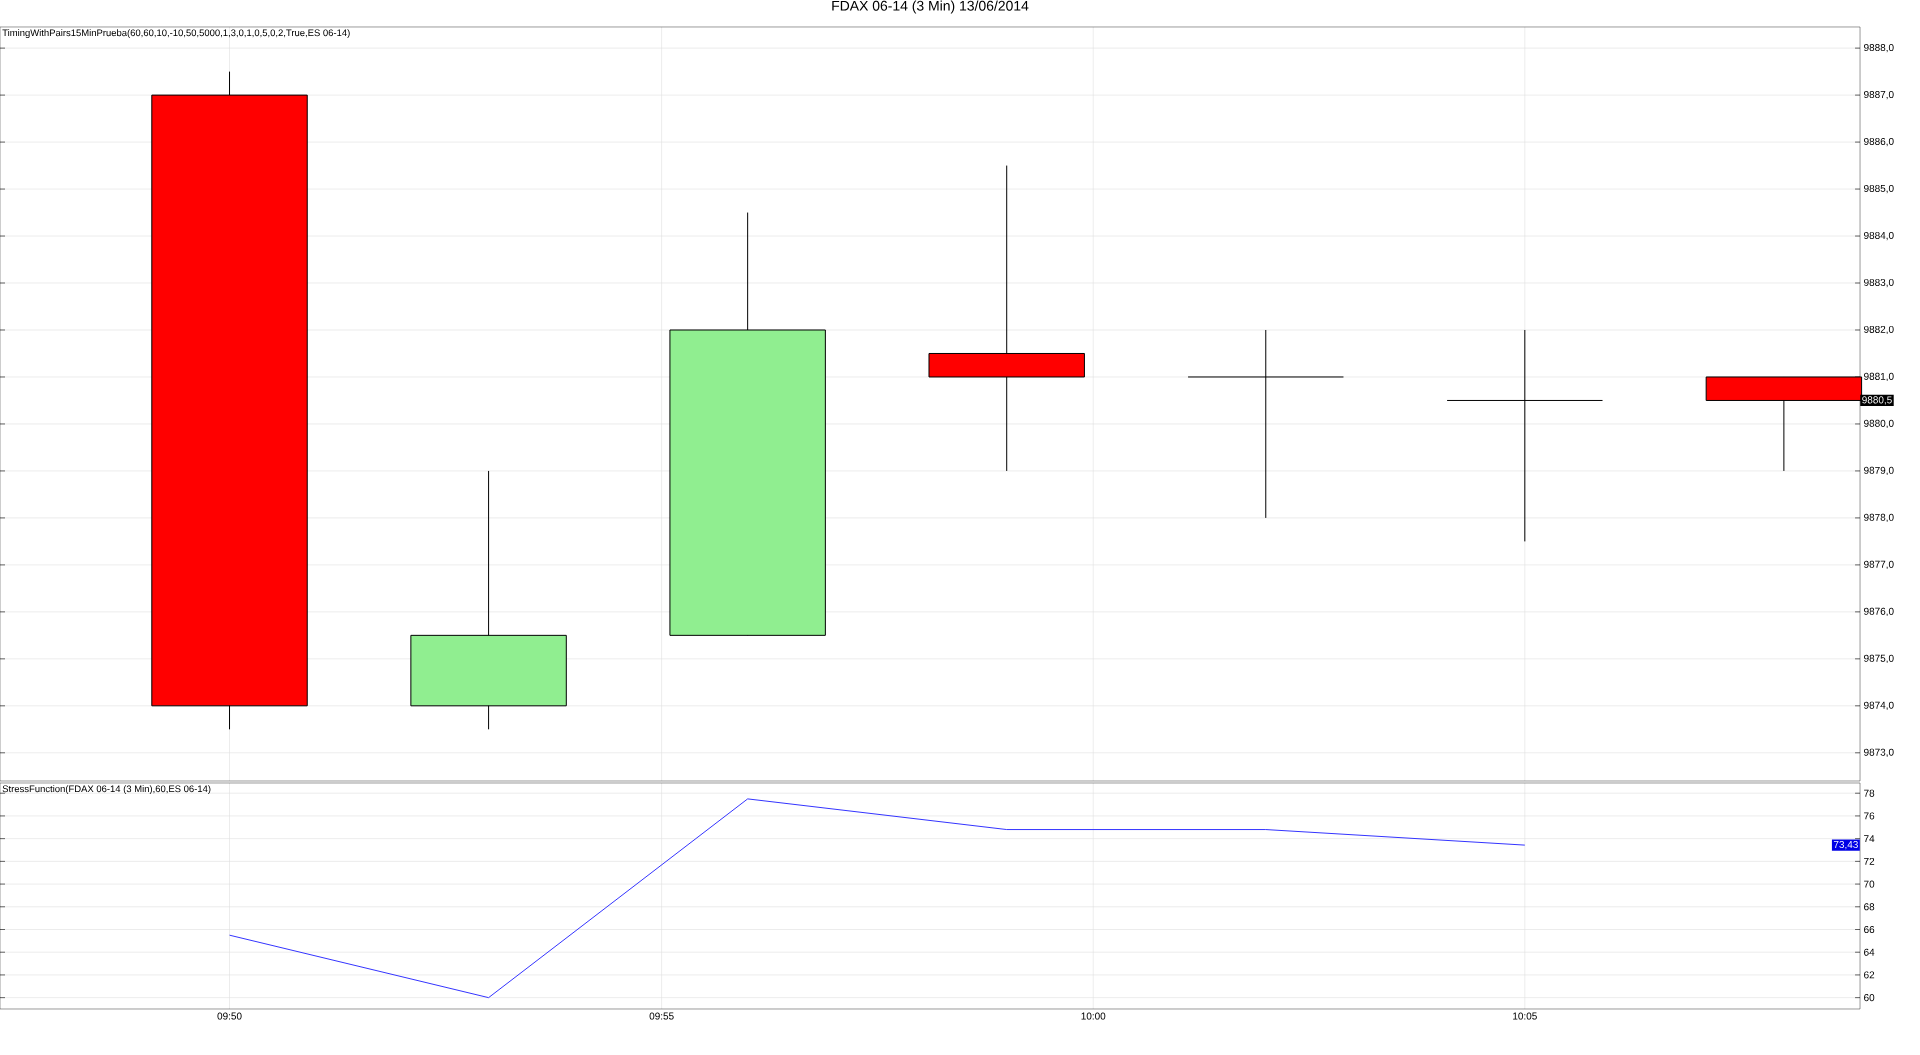 The height and width of the screenshot is (1055, 1920). Describe the element at coordinates (1879, 424) in the screenshot. I see `y-tick-label: 9880,0` at that location.